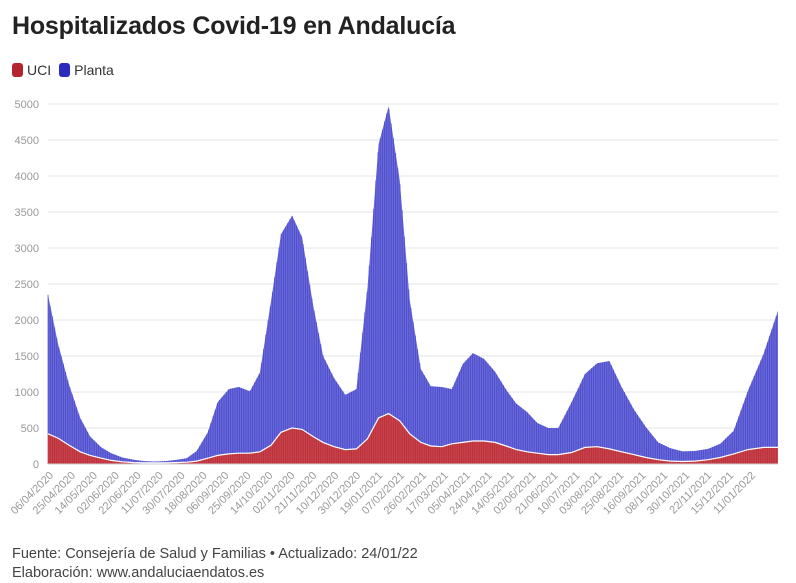 The image size is (796, 583). Describe the element at coordinates (27, 321) in the screenshot. I see `y-tick-2000: 2000` at that location.